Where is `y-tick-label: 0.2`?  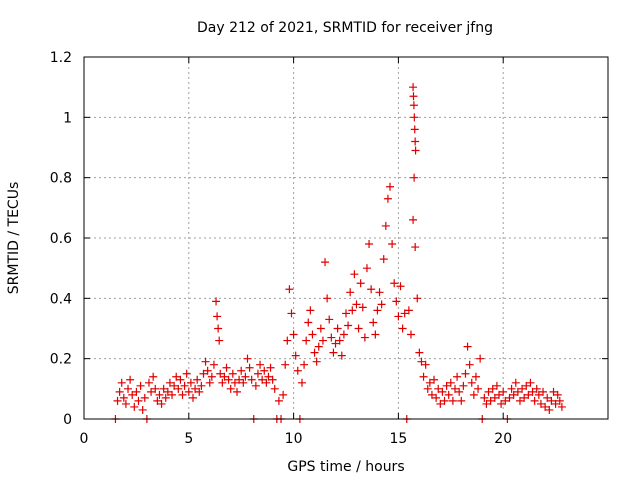
y-tick-label: 0.2 is located at coordinates (61, 360).